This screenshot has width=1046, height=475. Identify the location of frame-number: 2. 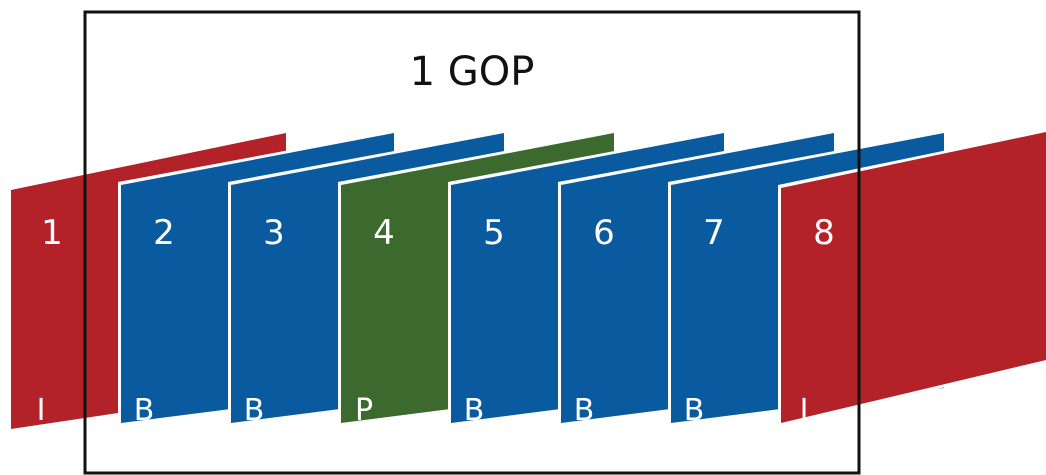
(164, 233).